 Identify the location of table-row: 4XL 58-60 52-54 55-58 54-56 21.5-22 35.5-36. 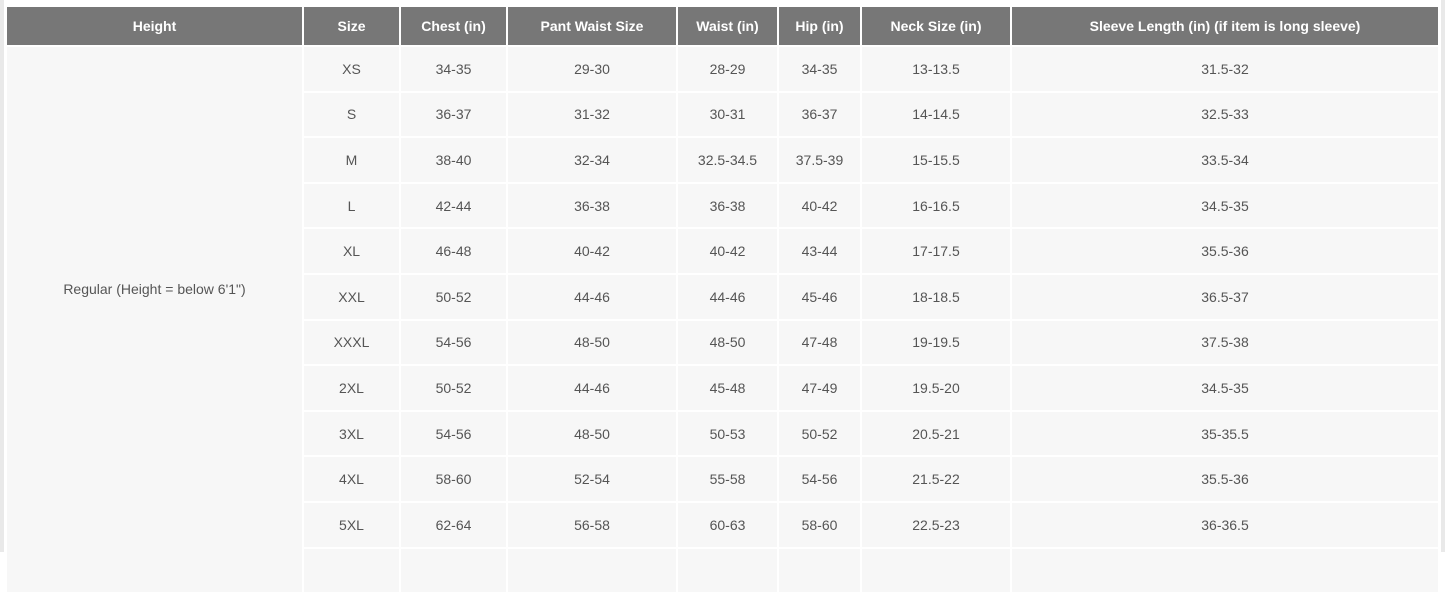
(722, 479).